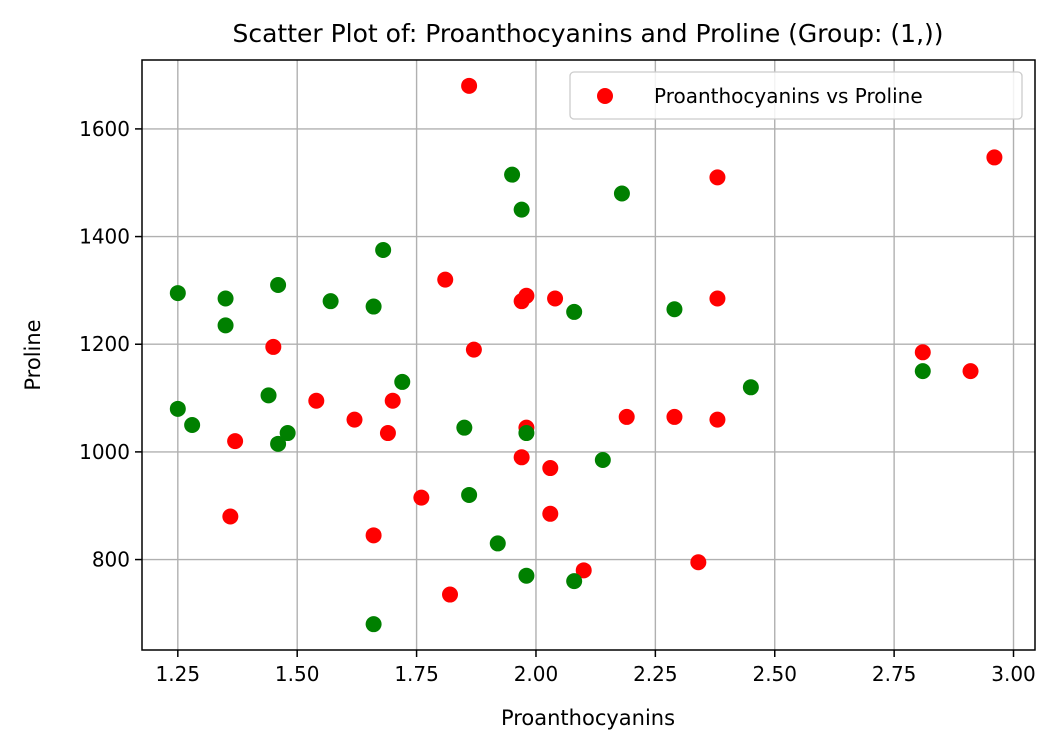 This screenshot has height=751, width=1062. Describe the element at coordinates (104, 237) in the screenshot. I see `y-tick-label: 1400` at that location.